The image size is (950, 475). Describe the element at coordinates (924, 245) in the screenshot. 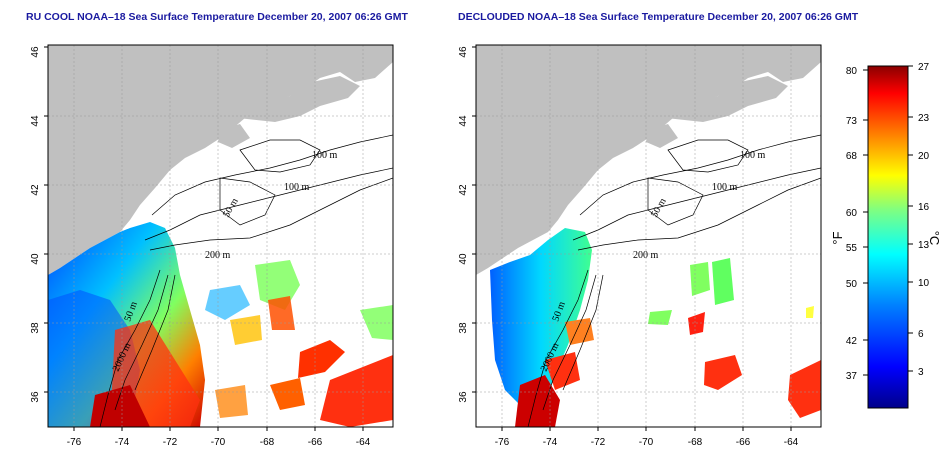

I see `c-tick-label: 13` at that location.